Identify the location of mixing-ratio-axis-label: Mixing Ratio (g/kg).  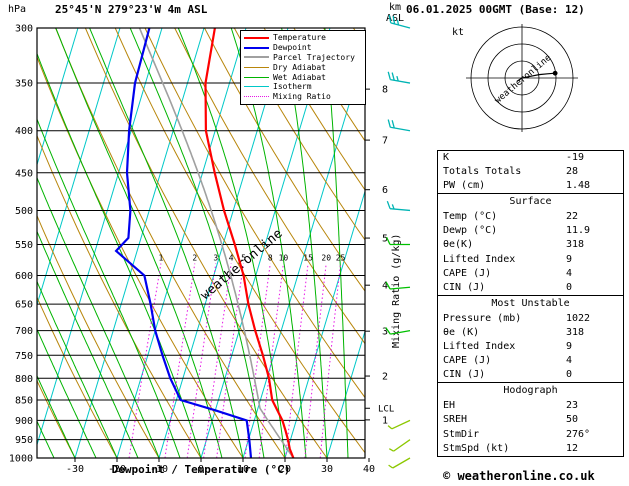
(396, 291).